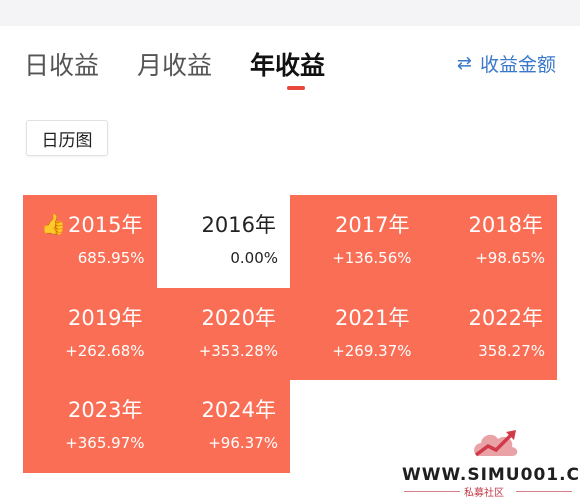 The width and height of the screenshot is (580, 504). What do you see at coordinates (62, 65) in the screenshot?
I see `tab-daily: 日收益` at bounding box center [62, 65].